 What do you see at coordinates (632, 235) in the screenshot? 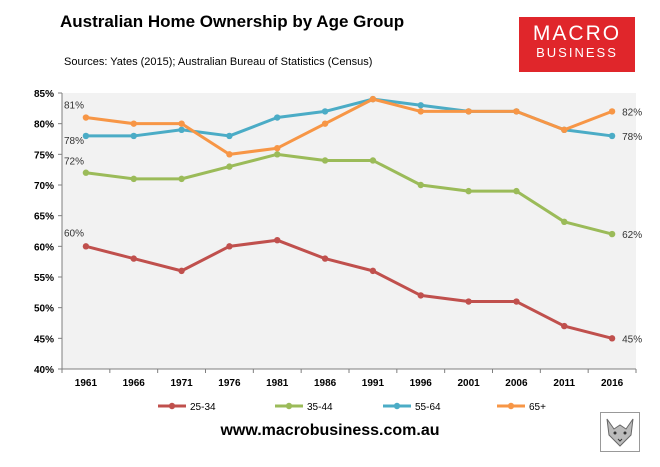
I see `end-value-label: 62%` at bounding box center [632, 235].